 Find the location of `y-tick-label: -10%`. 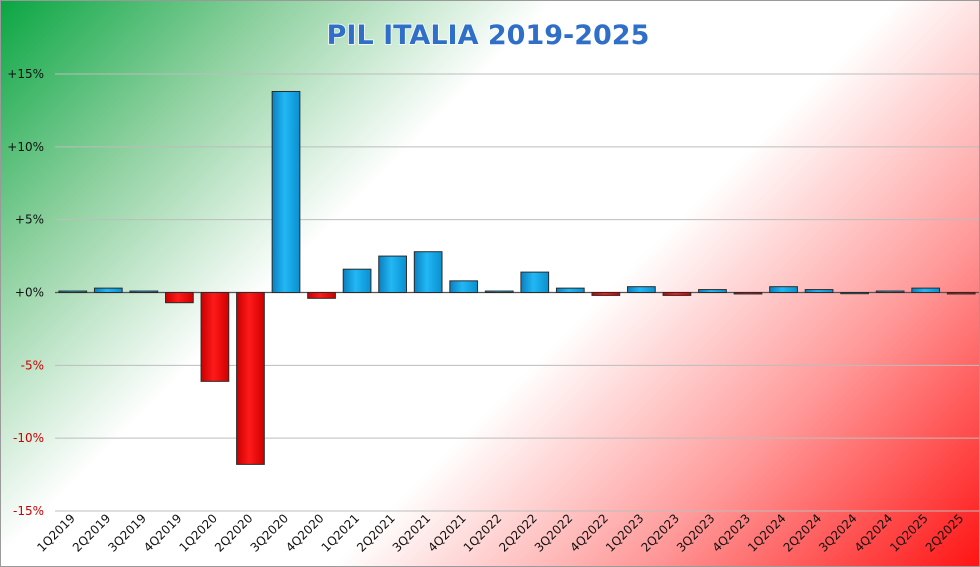

y-tick-label: -10% is located at coordinates (28, 438).